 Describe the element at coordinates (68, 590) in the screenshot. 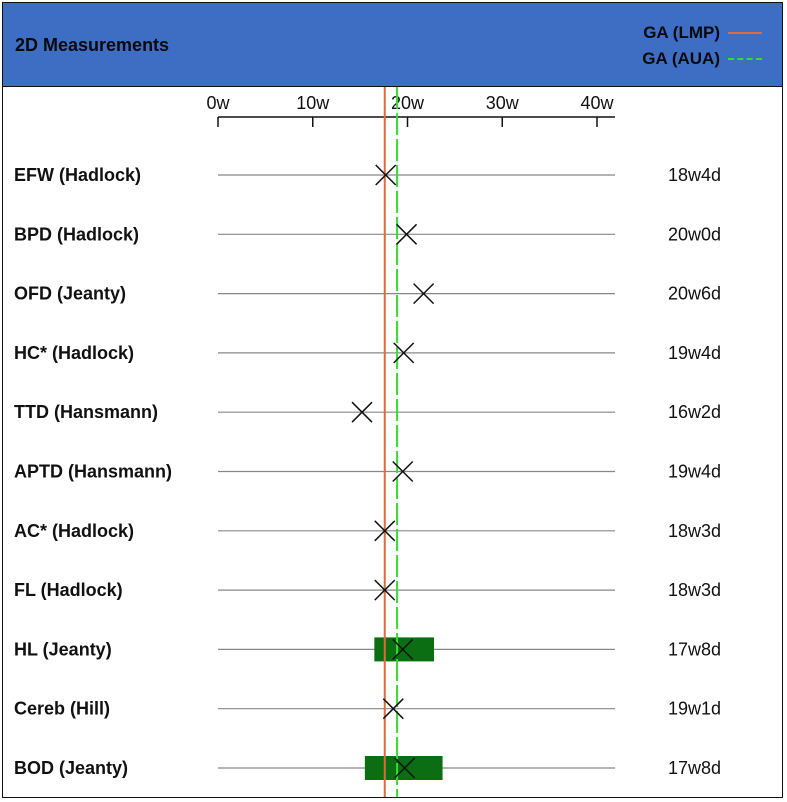

I see `row-label: FL (Hadlock)` at that location.